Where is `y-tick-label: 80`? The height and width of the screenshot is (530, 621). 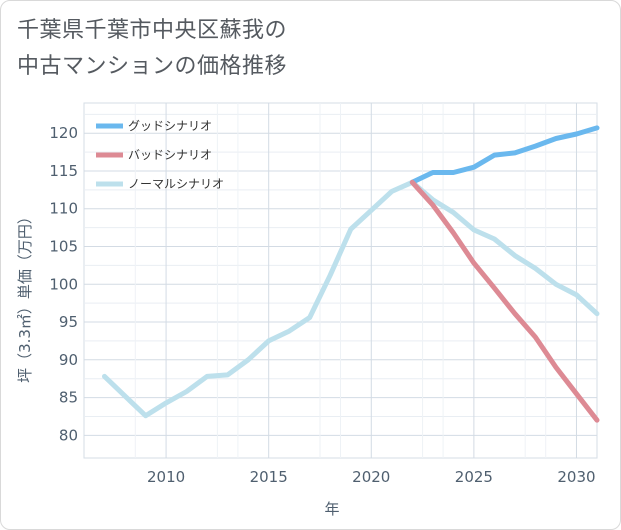
y-tick-label: 80 is located at coordinates (68, 435).